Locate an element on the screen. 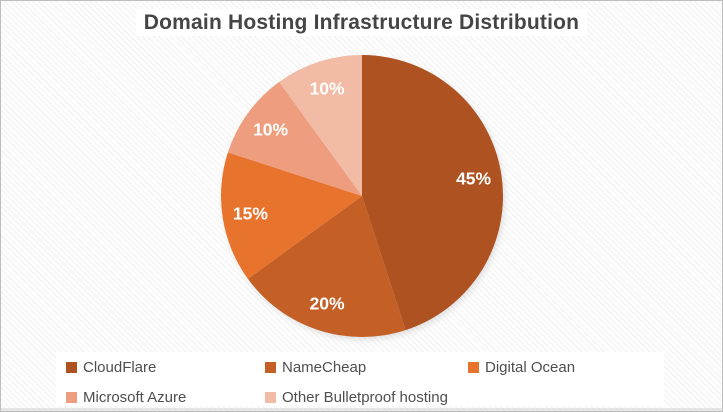 This screenshot has height=412, width=723. slice-label-namecheap: 20% is located at coordinates (327, 304).